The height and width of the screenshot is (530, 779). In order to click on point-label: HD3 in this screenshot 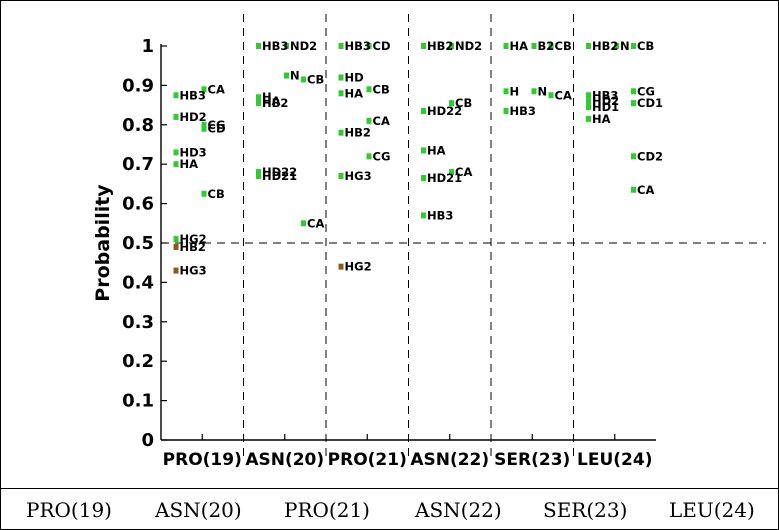, I will do `click(193, 152)`.